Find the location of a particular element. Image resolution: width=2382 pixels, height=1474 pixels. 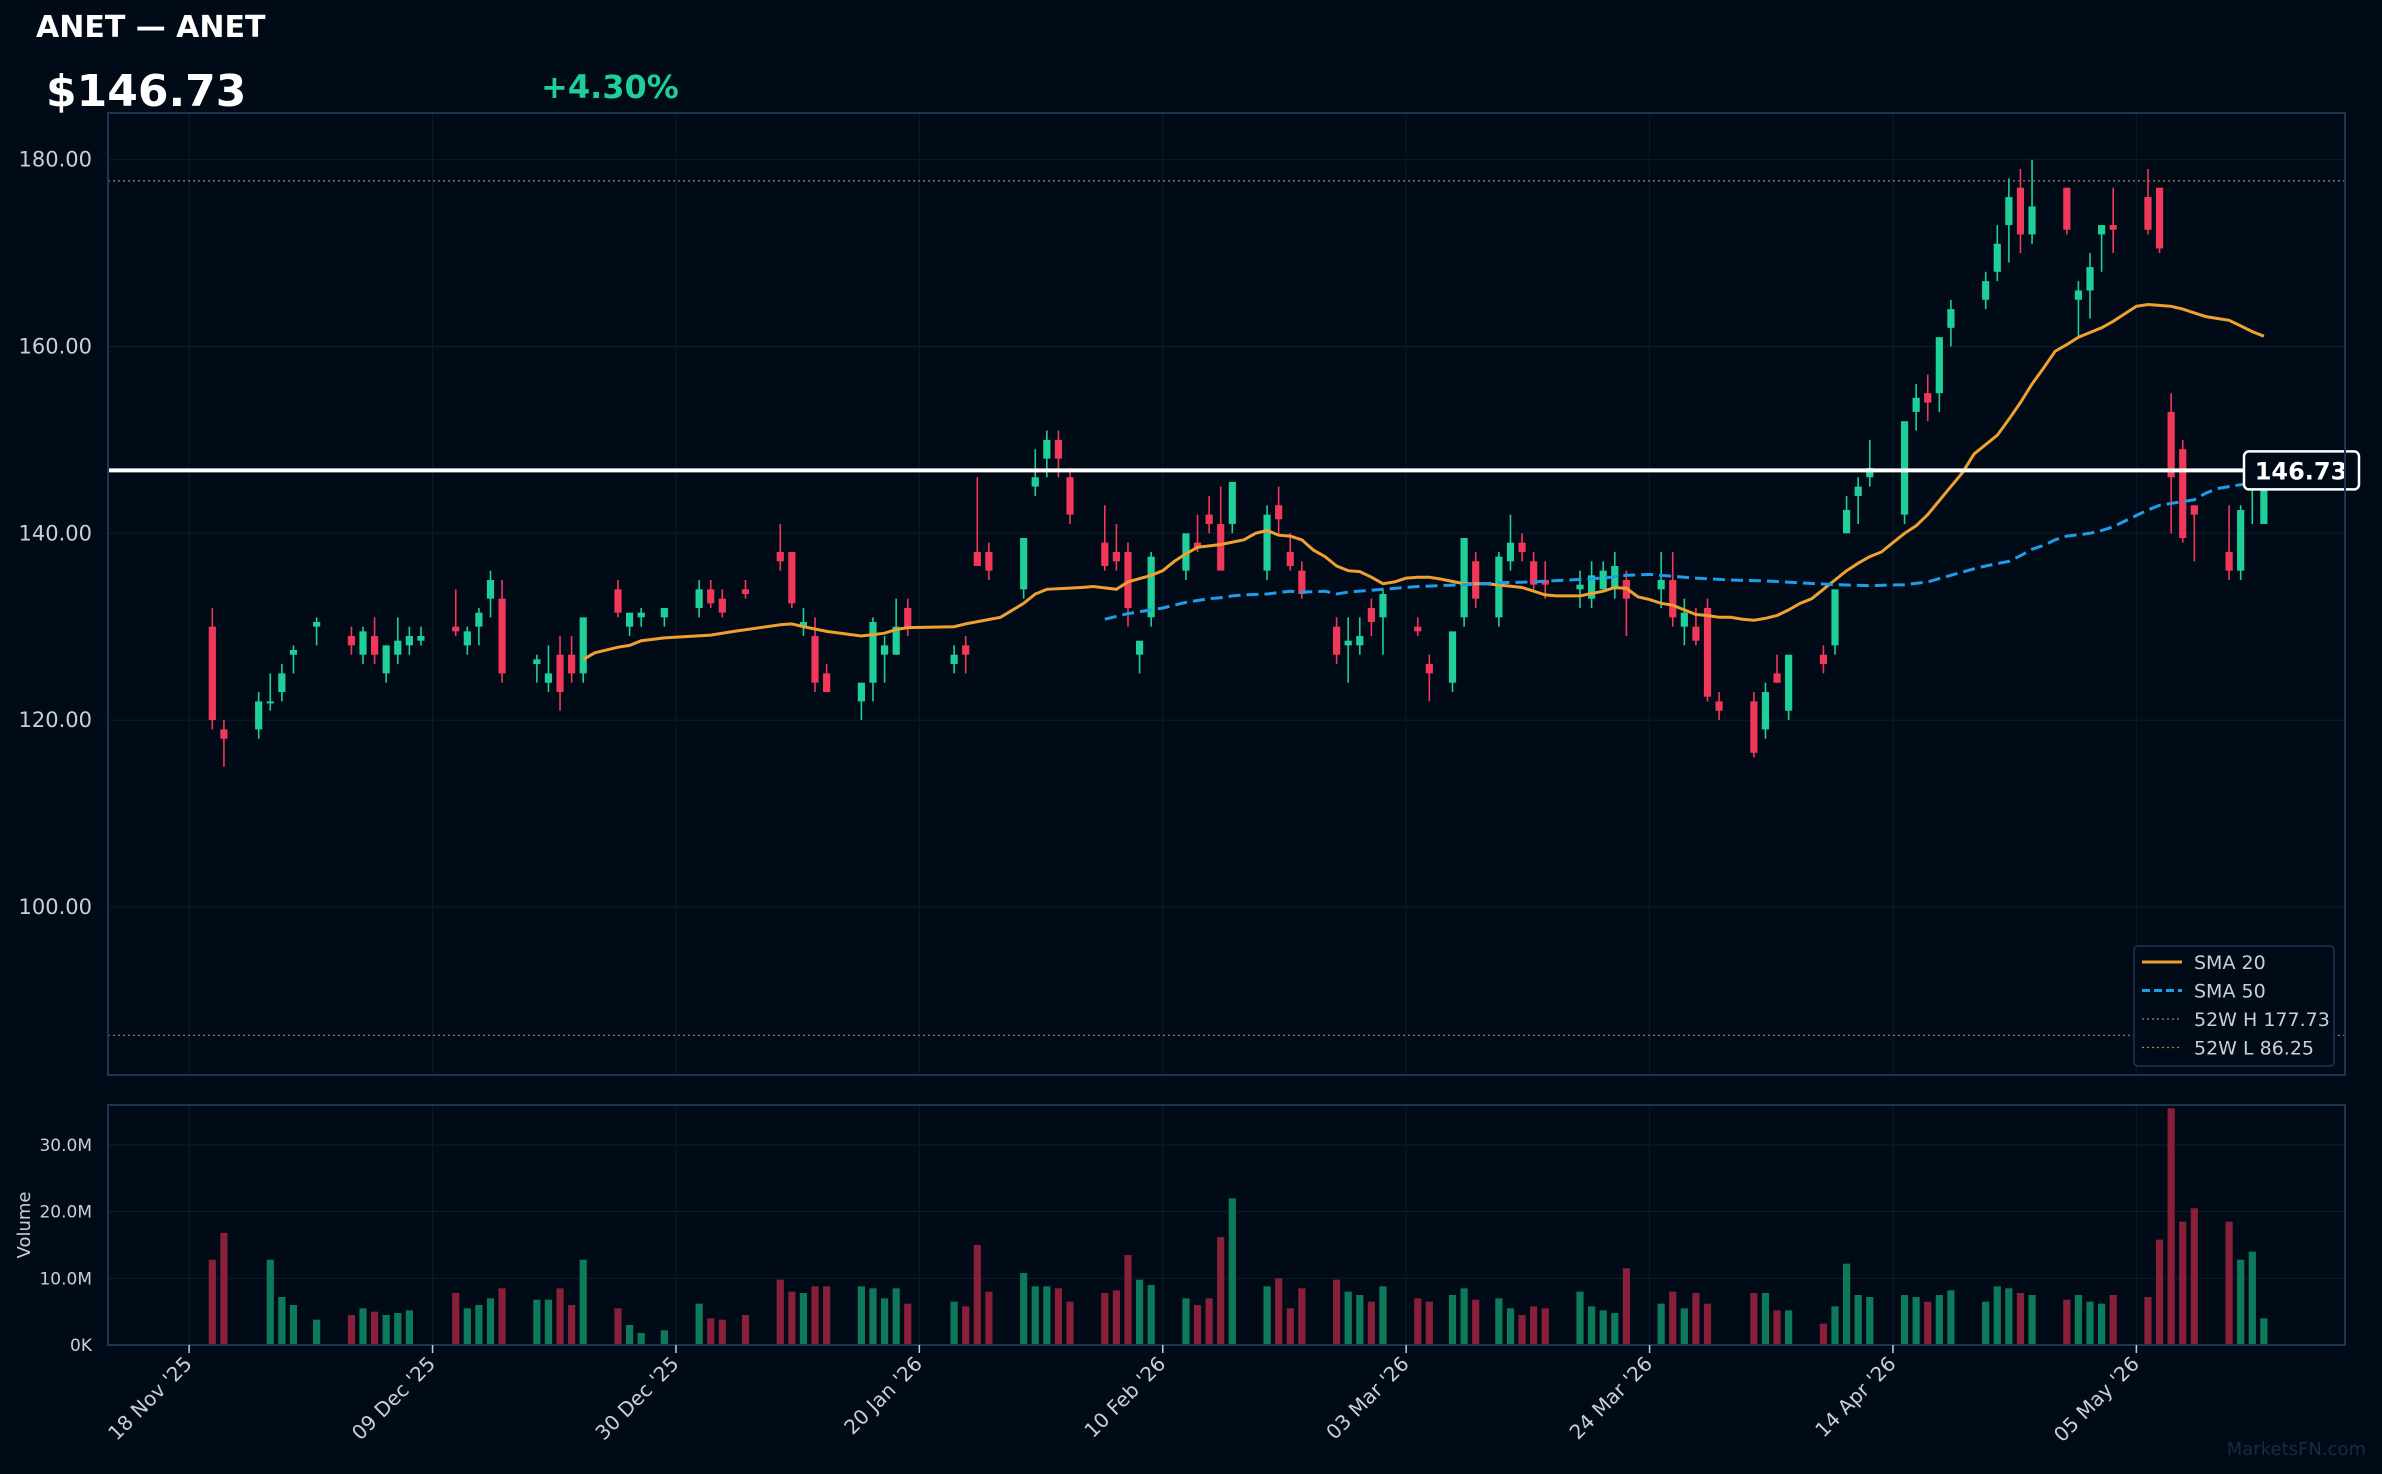

price-tick-label: 140.00 is located at coordinates (55, 533).